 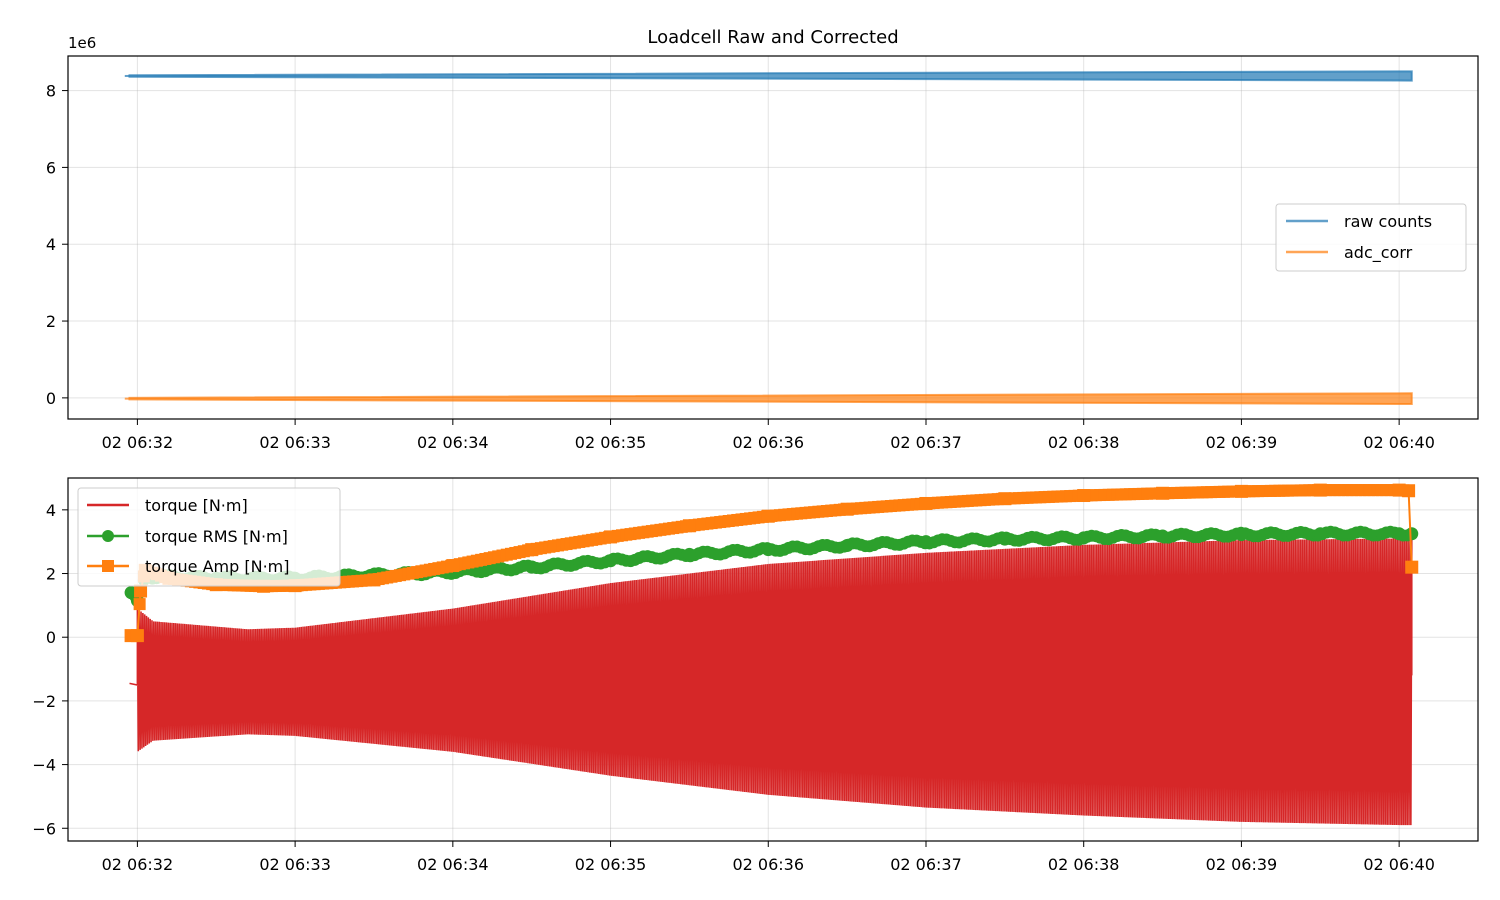 What do you see at coordinates (51, 91) in the screenshot?
I see `top-y-tick-label: 8` at bounding box center [51, 91].